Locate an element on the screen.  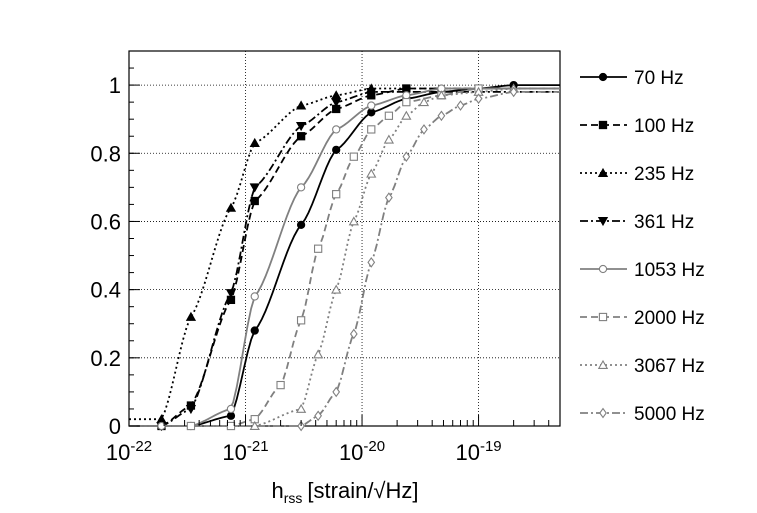
y-tick-label: 0.2 is located at coordinates (105, 358).